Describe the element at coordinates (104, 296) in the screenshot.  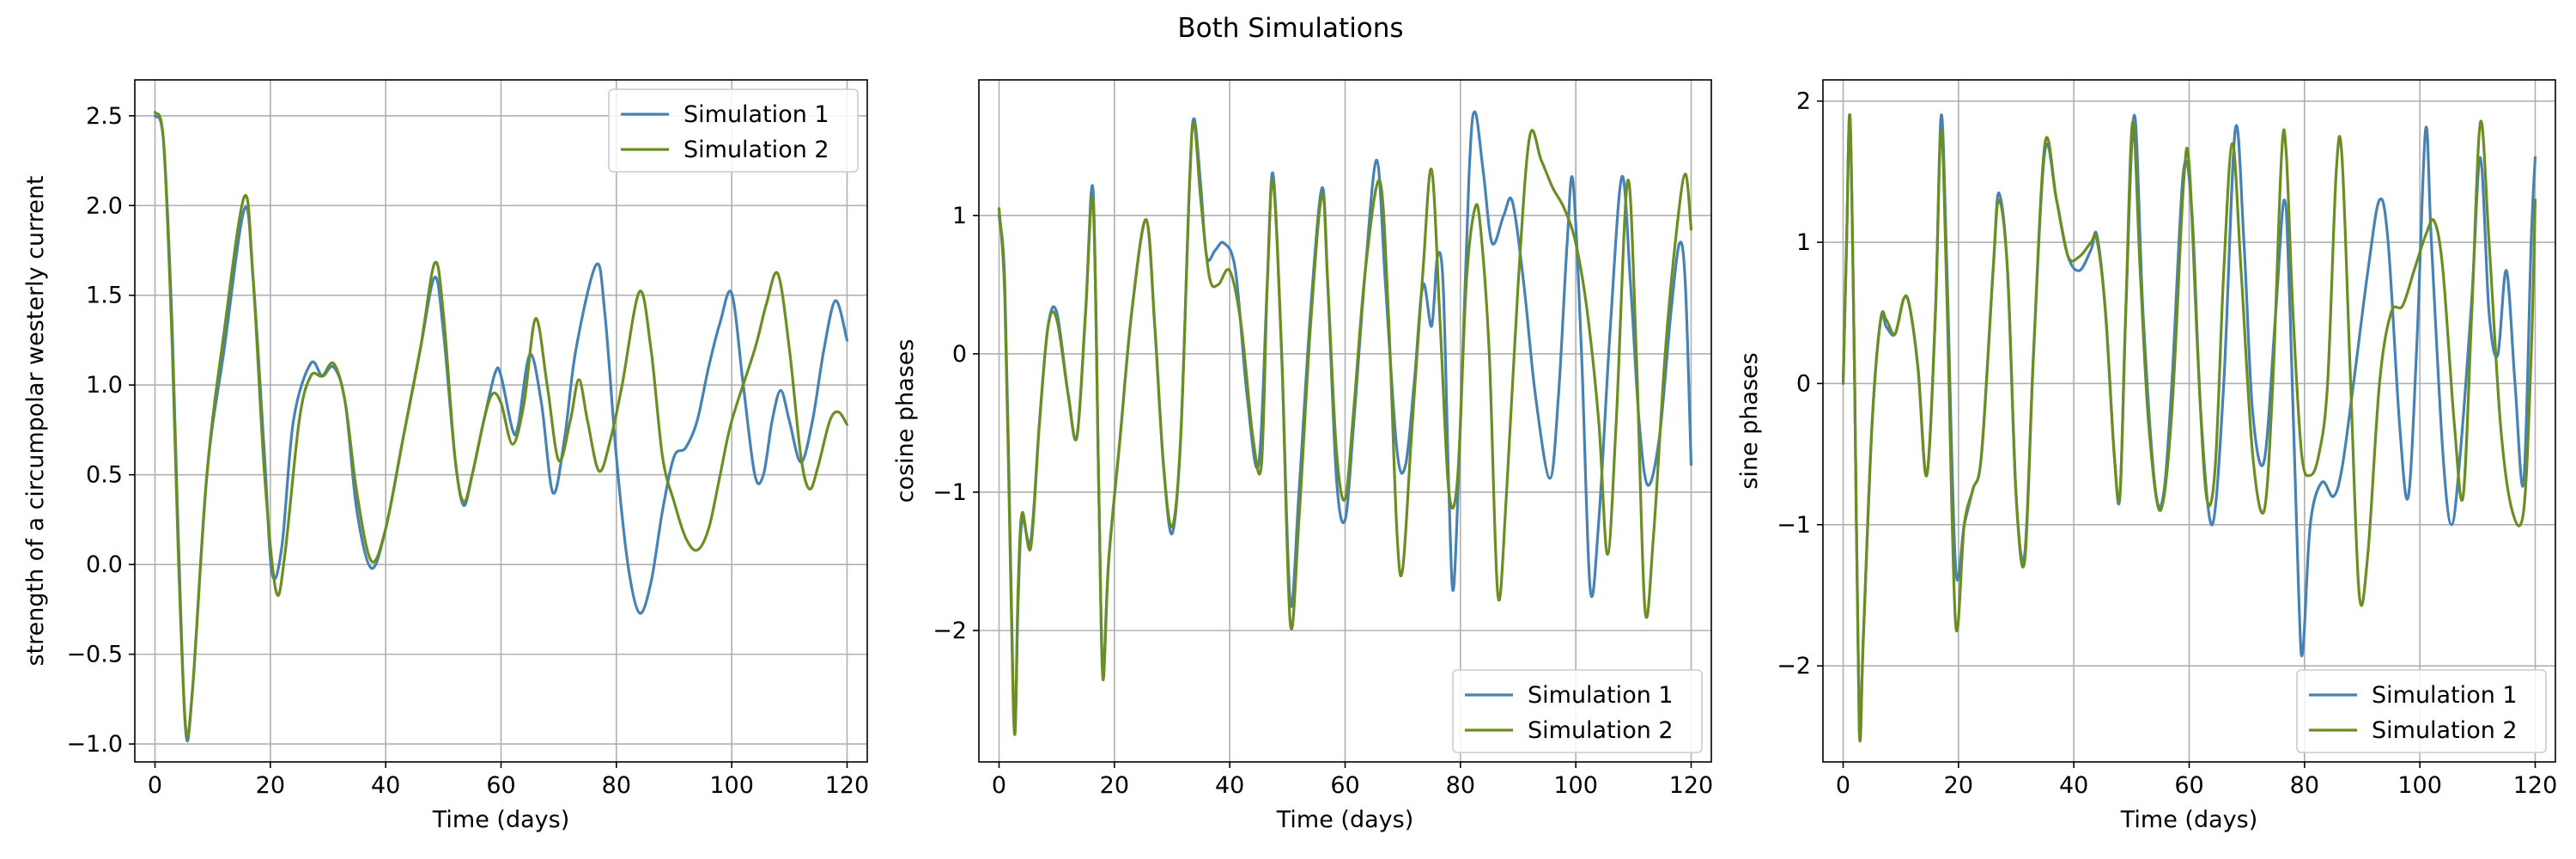
I see `y-tick-label: 1.5` at that location.